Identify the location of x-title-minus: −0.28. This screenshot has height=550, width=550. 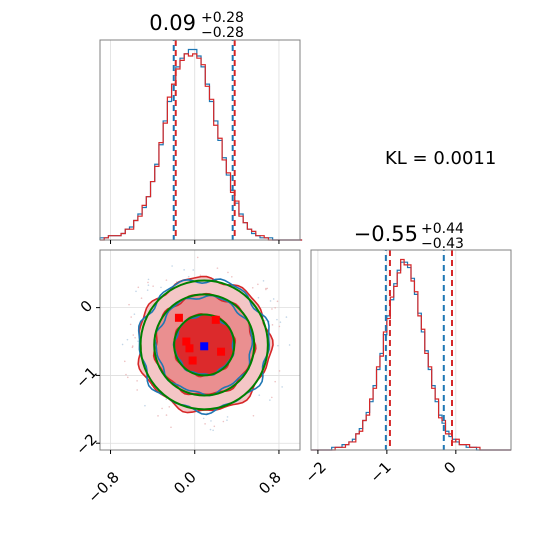
(222, 33).